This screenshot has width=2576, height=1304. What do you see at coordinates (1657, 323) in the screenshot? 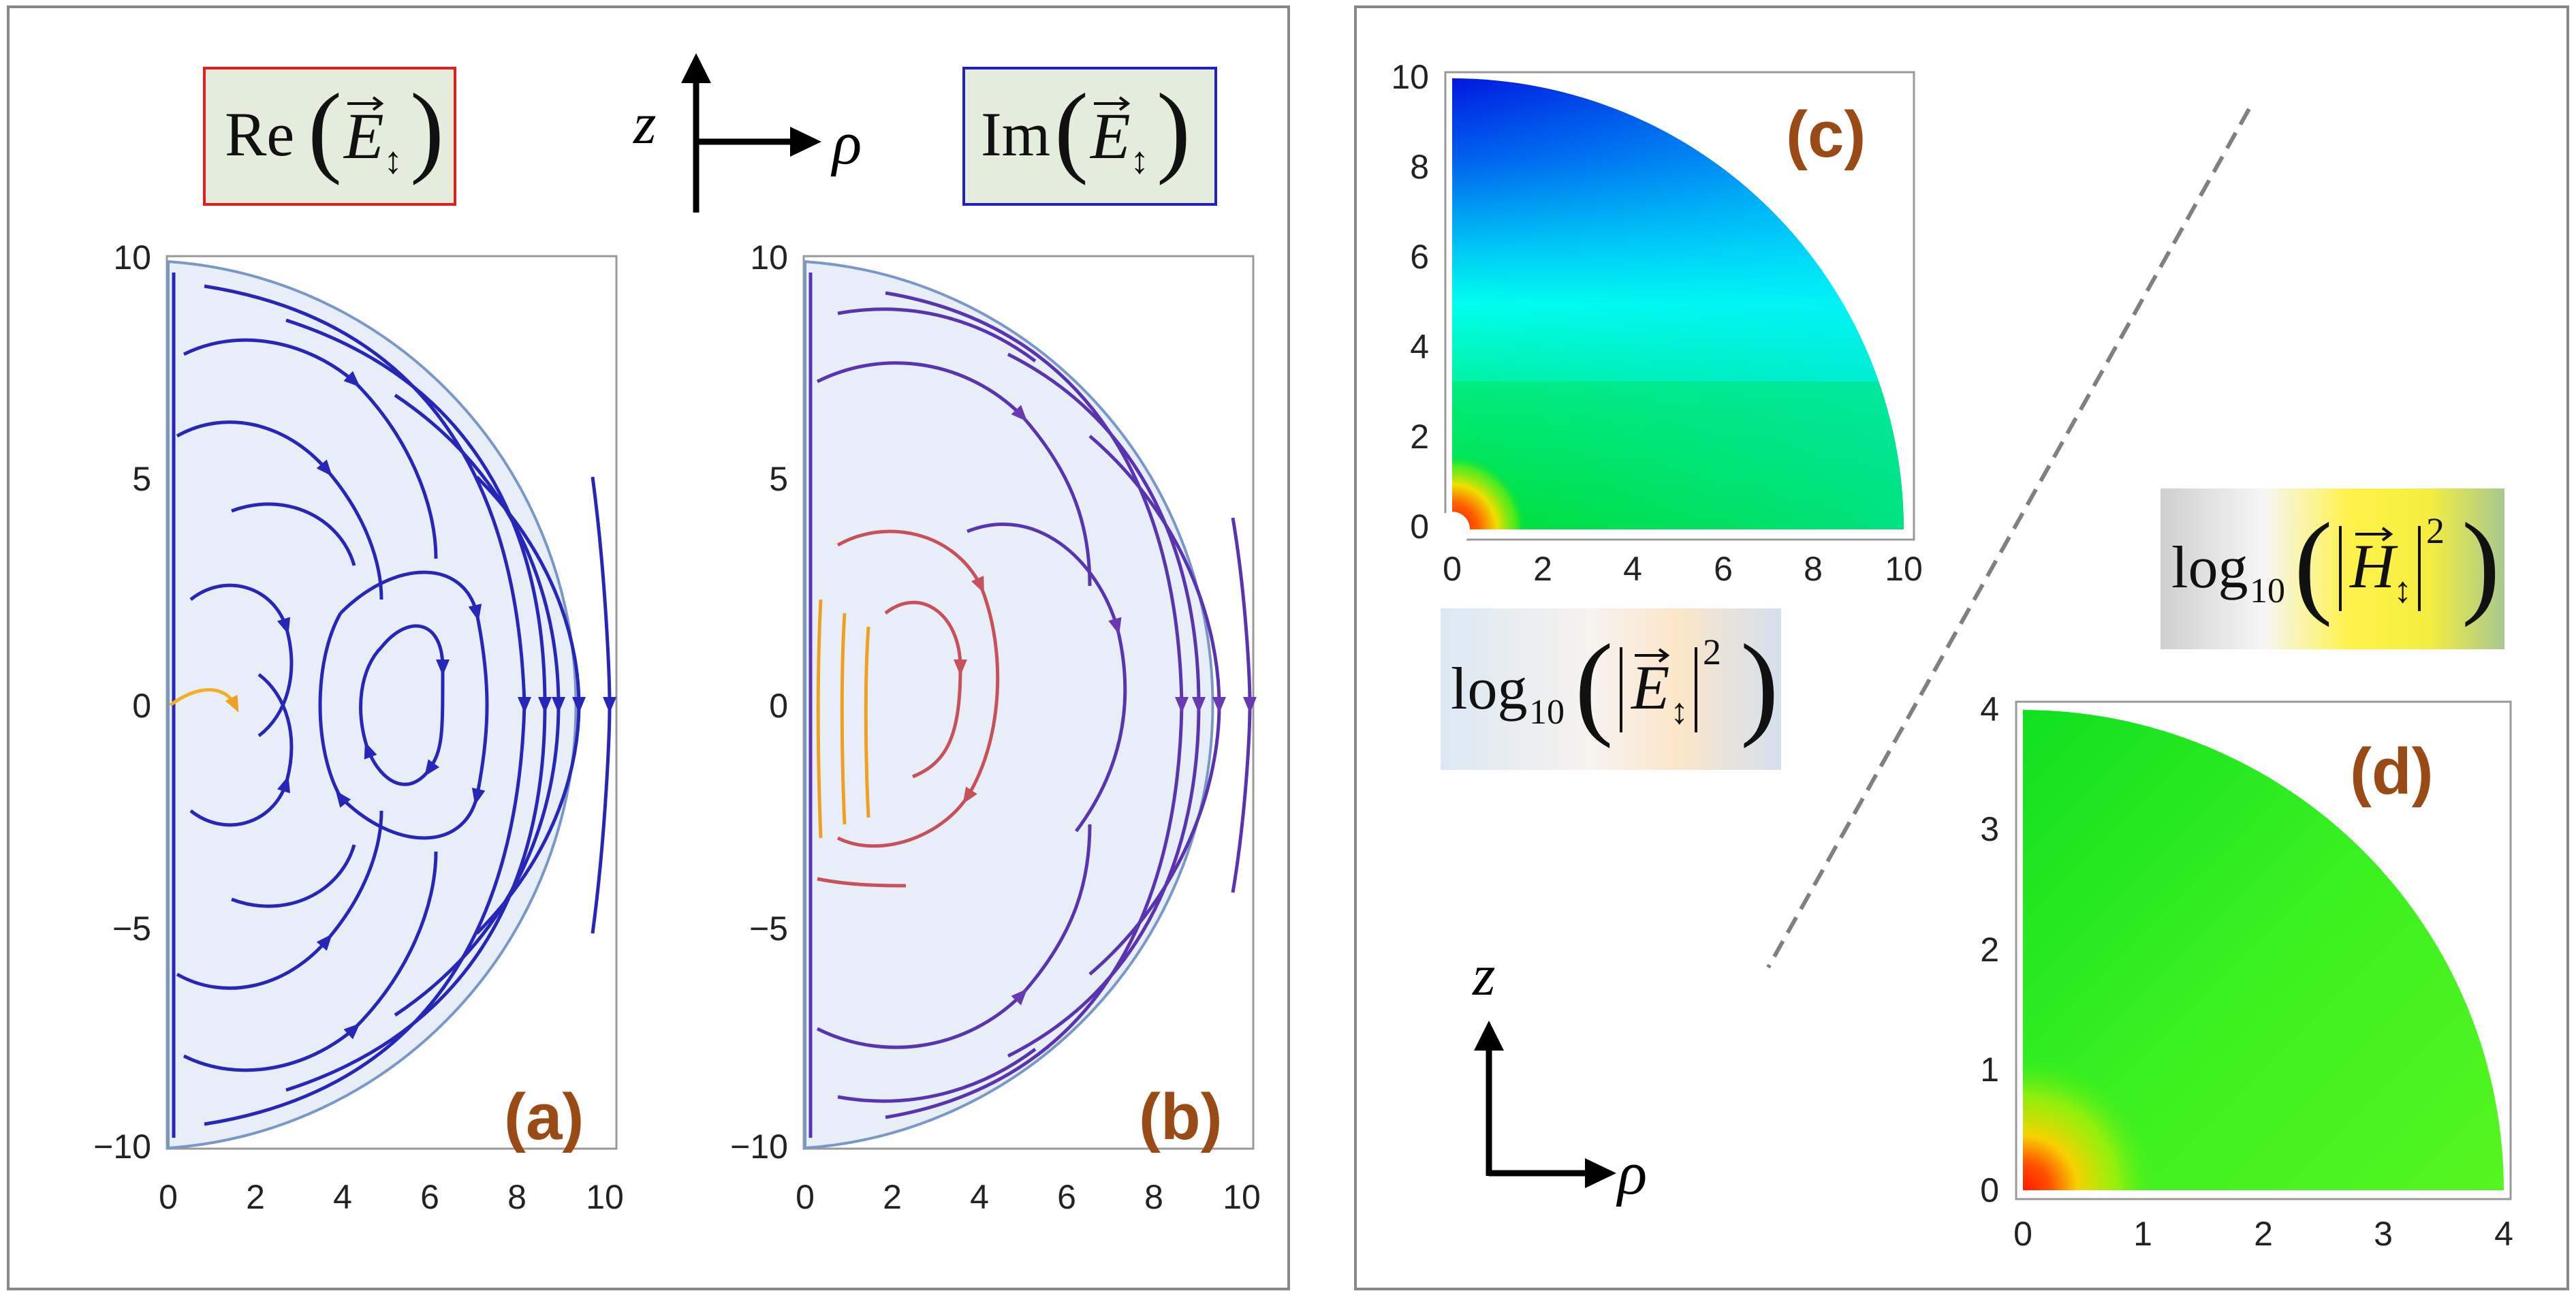
I see `plot-c: 10 8 6 4 2 0 0 2 4 6 8 10 (c)` at bounding box center [1657, 323].